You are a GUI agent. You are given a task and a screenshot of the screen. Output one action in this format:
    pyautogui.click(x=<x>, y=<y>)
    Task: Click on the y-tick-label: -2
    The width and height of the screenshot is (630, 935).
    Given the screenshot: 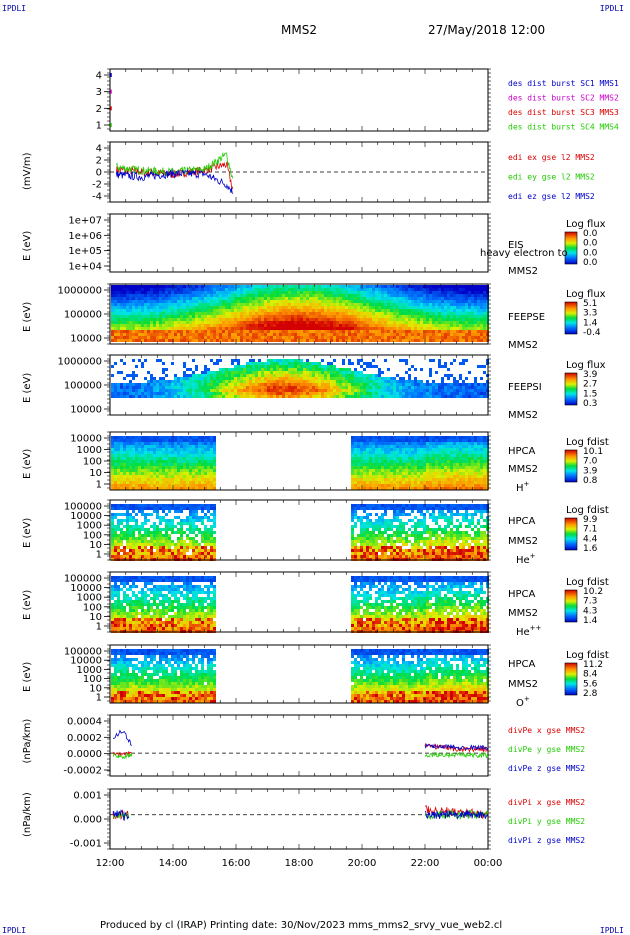 What is the action you would take?
    pyautogui.click(x=97, y=185)
    